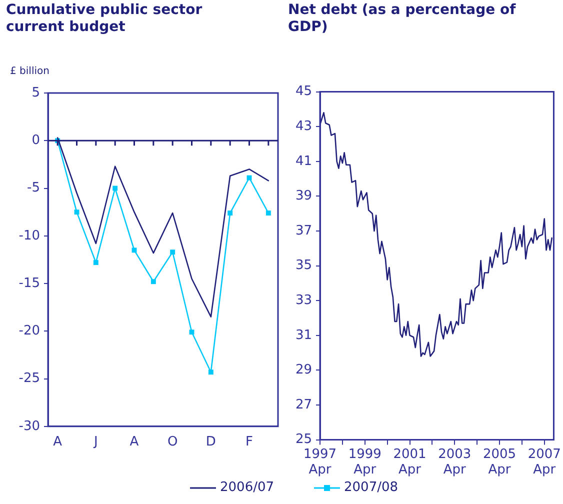  Describe the element at coordinates (303, 335) in the screenshot. I see `y-tick-label: 31` at that location.